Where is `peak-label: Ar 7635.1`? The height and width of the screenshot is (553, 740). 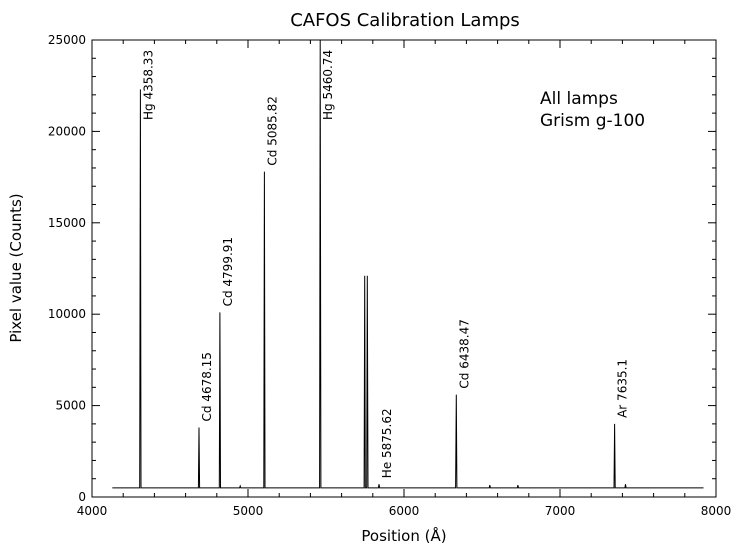
peak-label: Ar 7635.1 is located at coordinates (623, 388).